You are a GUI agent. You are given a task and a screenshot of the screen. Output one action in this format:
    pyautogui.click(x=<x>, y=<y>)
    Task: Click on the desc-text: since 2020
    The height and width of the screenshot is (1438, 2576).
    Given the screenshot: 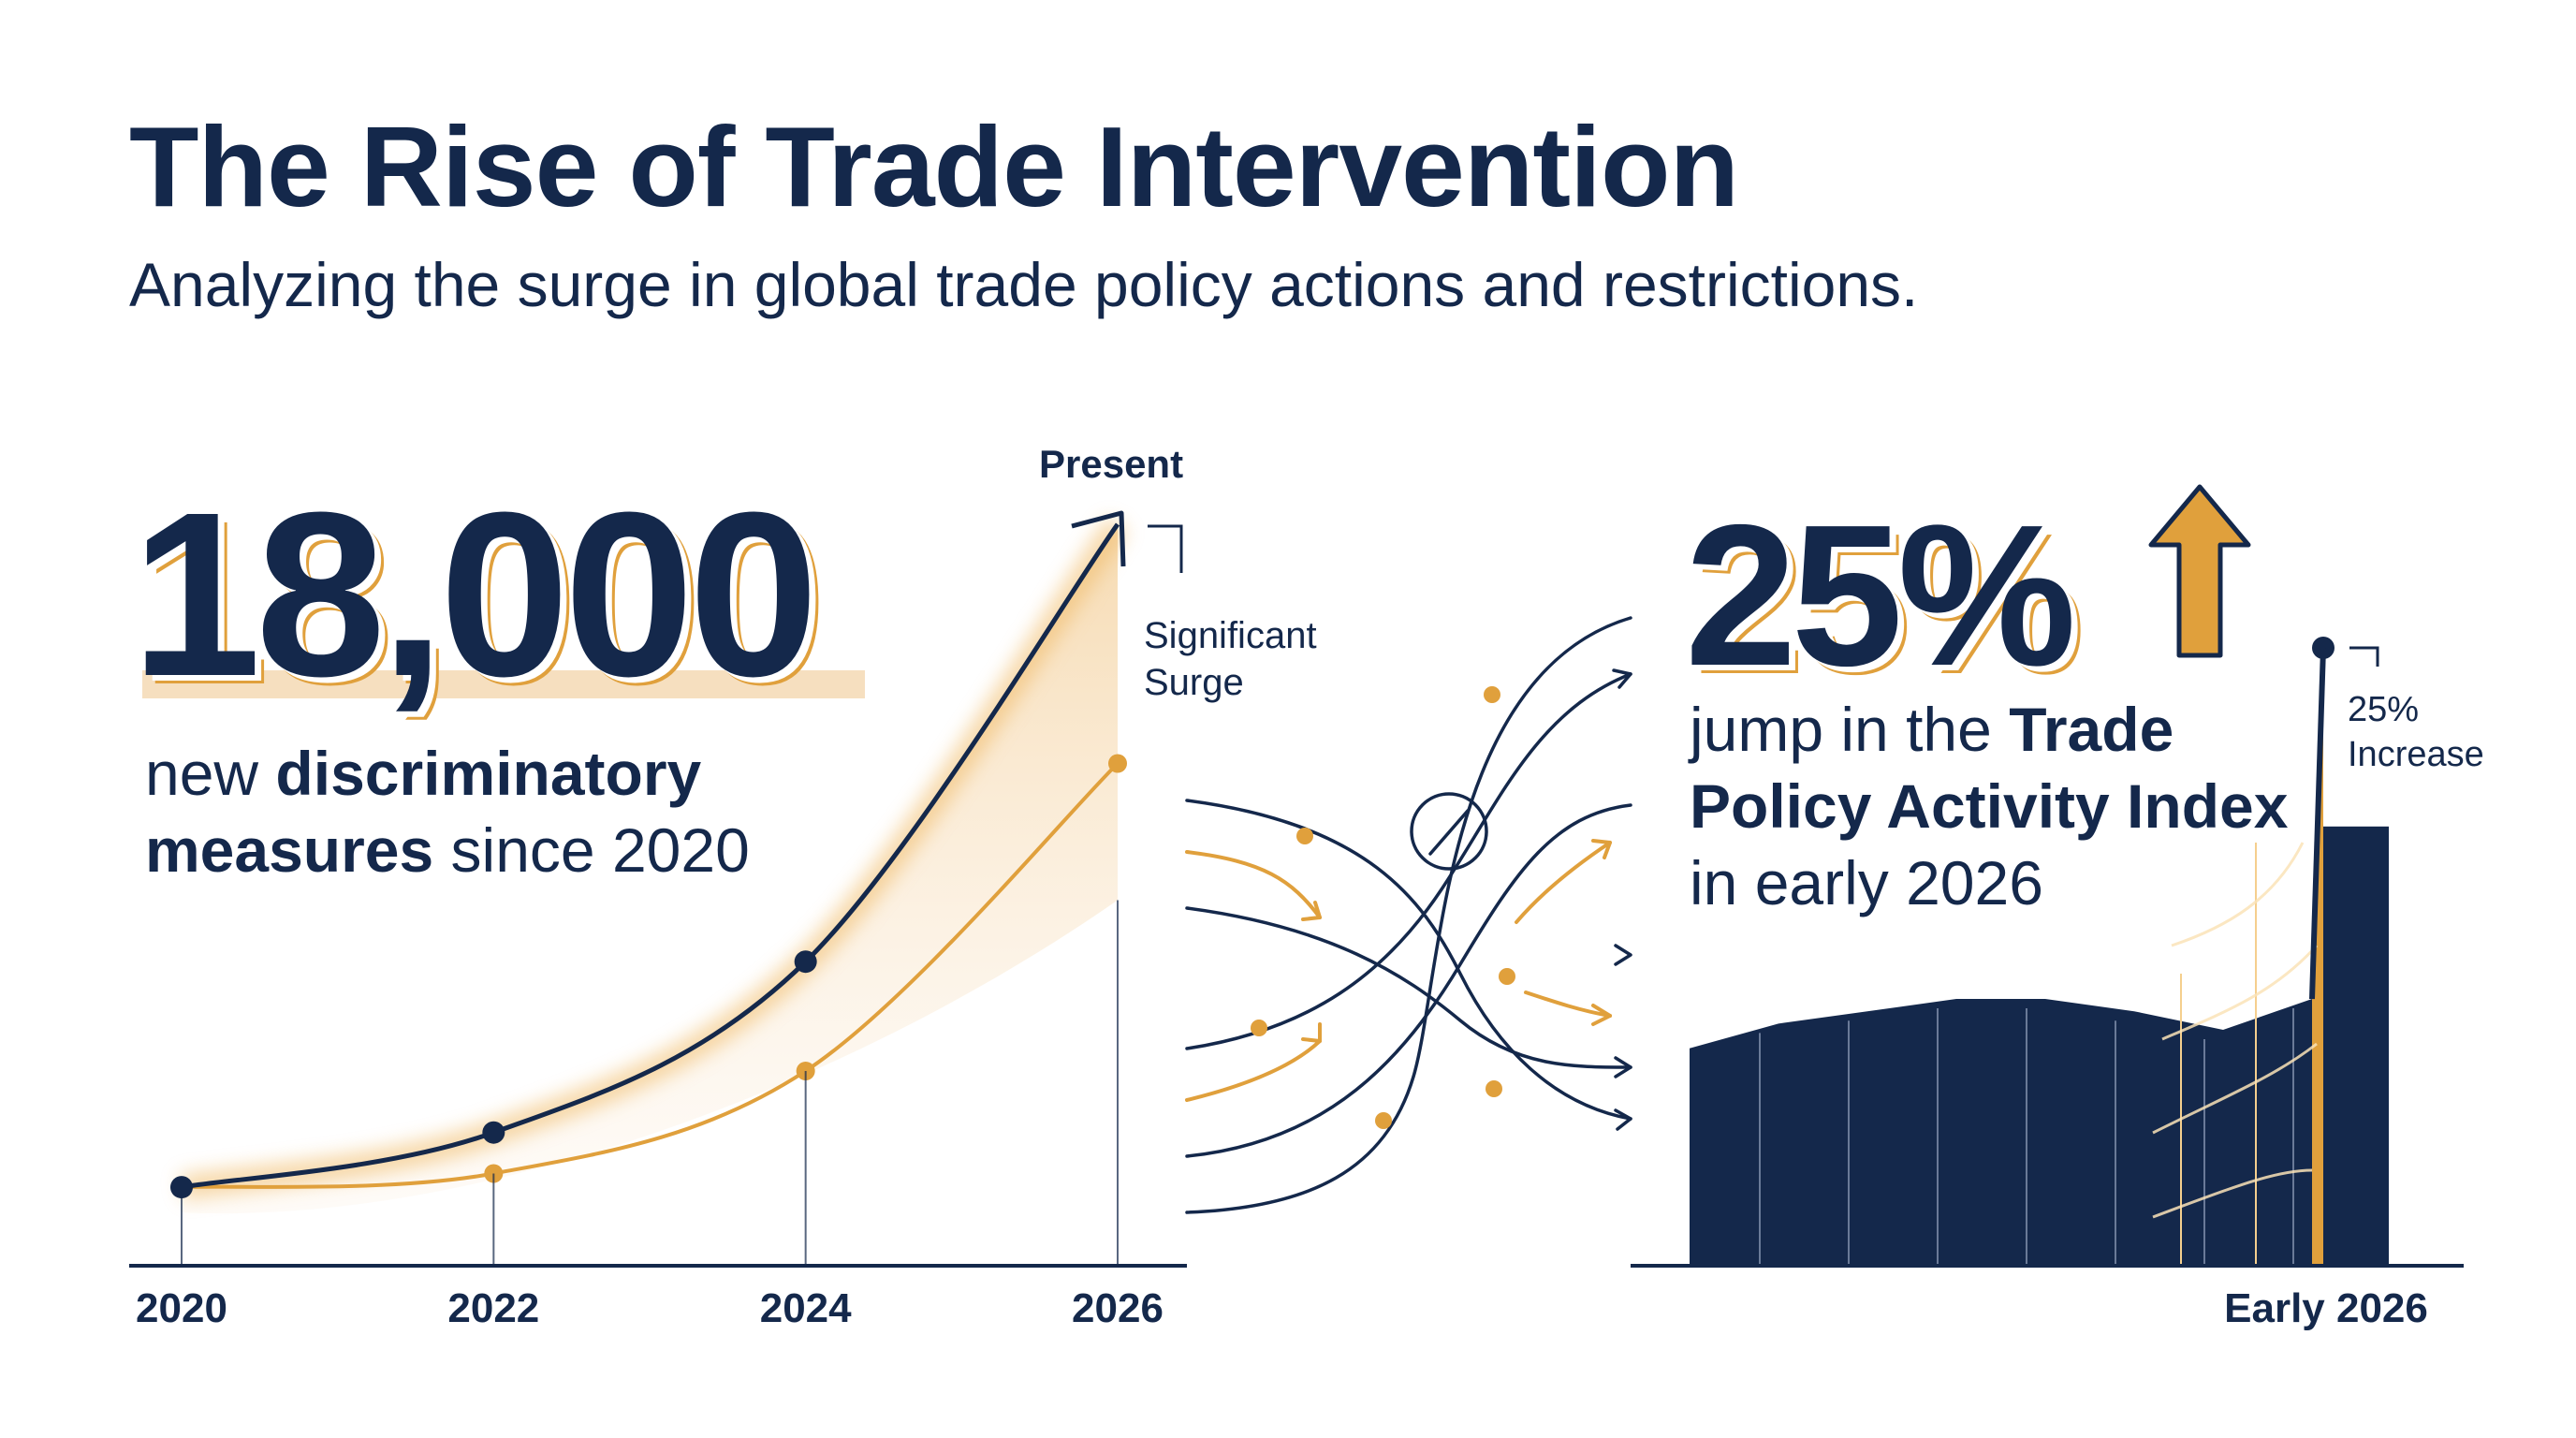 What is the action you would take?
    pyautogui.click(x=591, y=850)
    